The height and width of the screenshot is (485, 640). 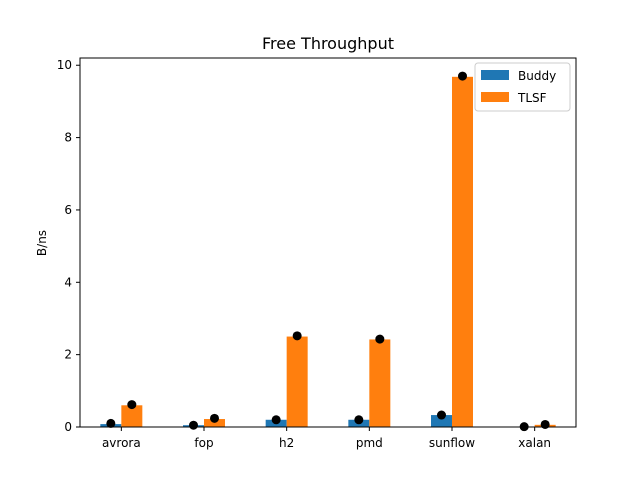 What do you see at coordinates (534, 443) in the screenshot?
I see `x-tick-label-xalan: xalan` at bounding box center [534, 443].